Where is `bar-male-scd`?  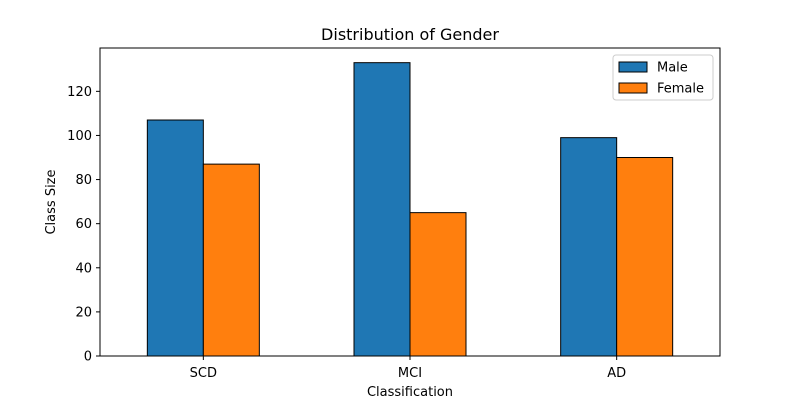
bar-male-scd is located at coordinates (175, 238).